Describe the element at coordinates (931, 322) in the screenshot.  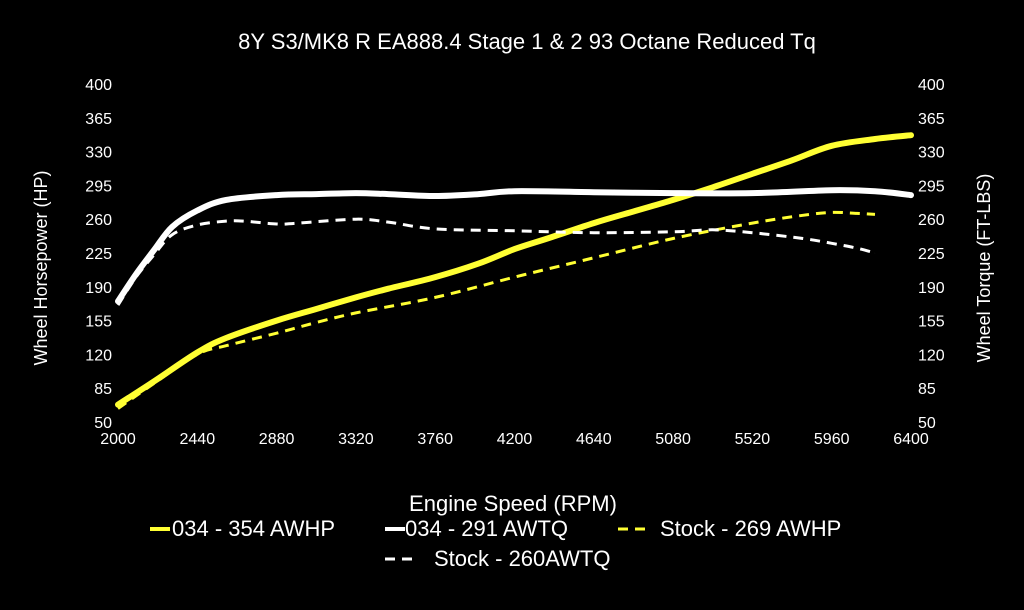
I see `y-tick-label-right: 155` at that location.